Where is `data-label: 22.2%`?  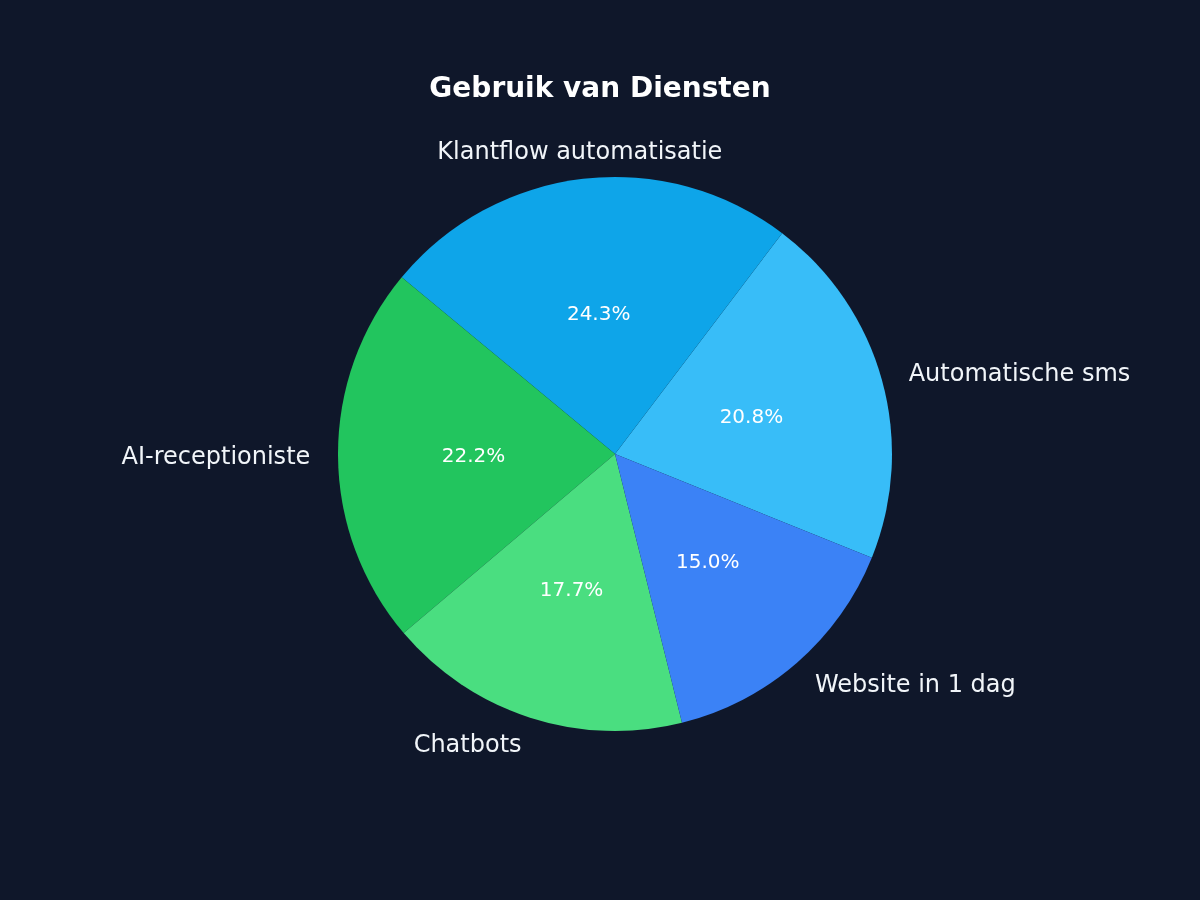
data-label: 22.2% is located at coordinates (473, 454).